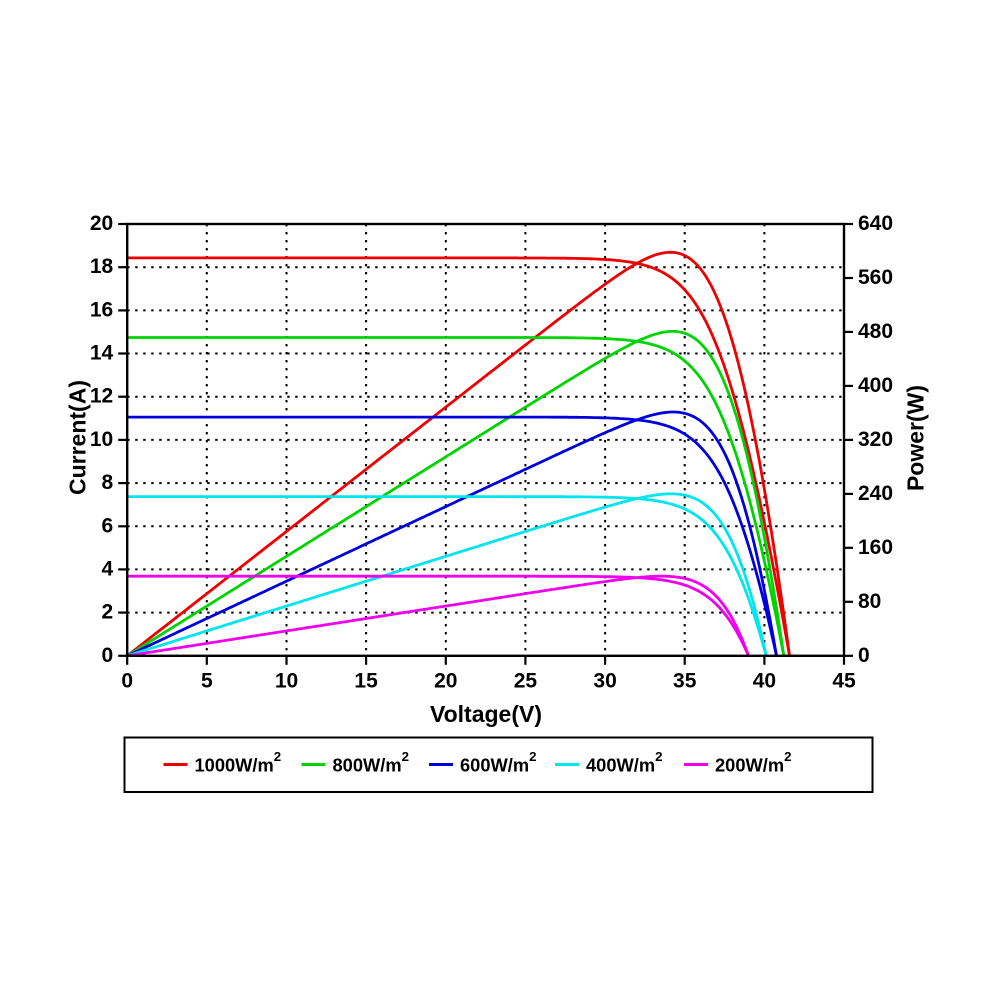  I want to click on svg-text: 40, so click(764, 680).